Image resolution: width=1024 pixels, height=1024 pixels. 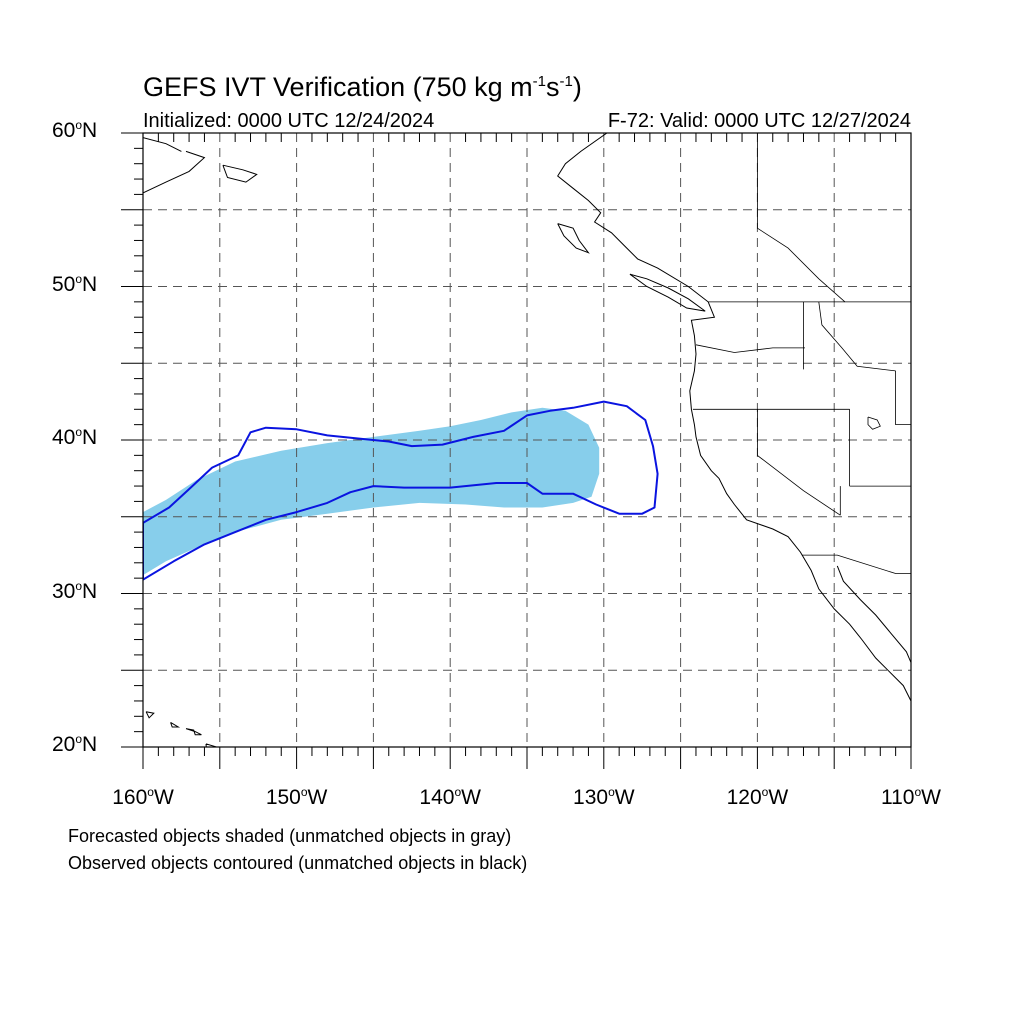 I want to click on lat-tick-value: 50, so click(x=64, y=284).